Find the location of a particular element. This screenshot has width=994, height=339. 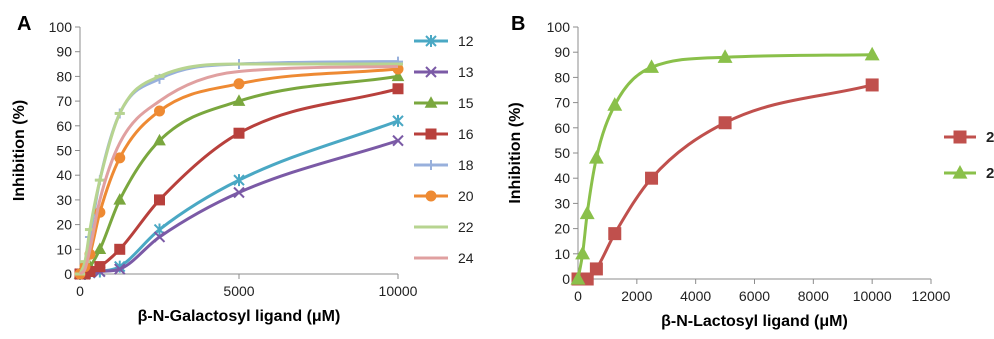

panel-letter: A is located at coordinates (24, 24).